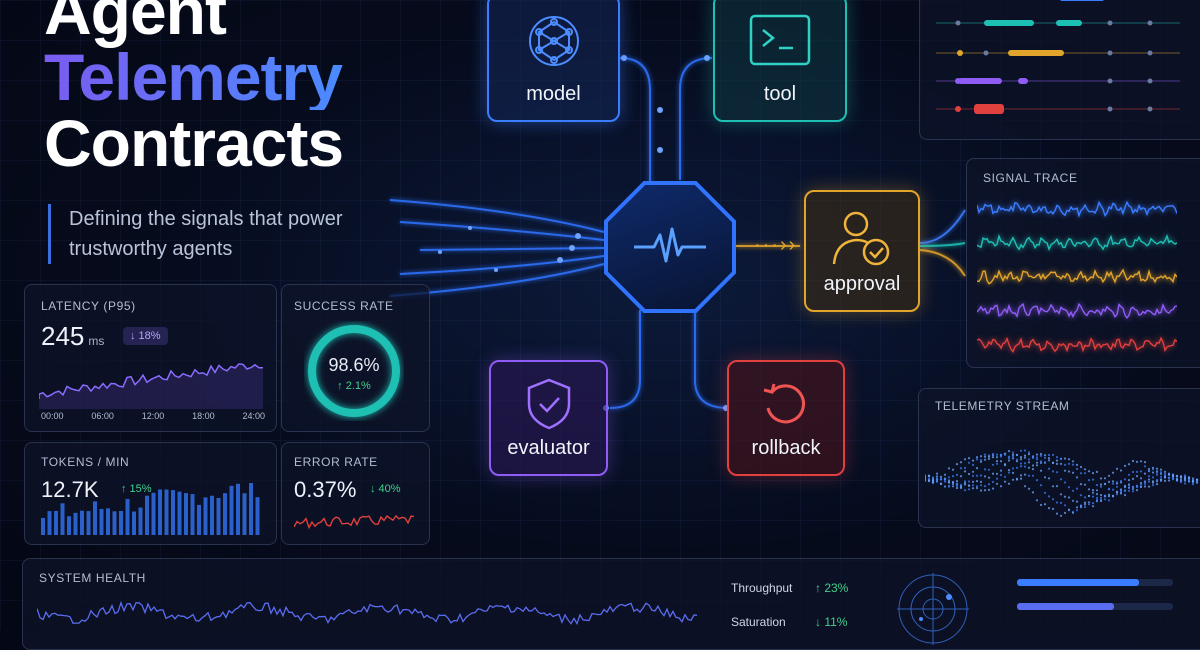 This screenshot has width=1200, height=650. I want to click on latency-unit: ms, so click(96, 341).